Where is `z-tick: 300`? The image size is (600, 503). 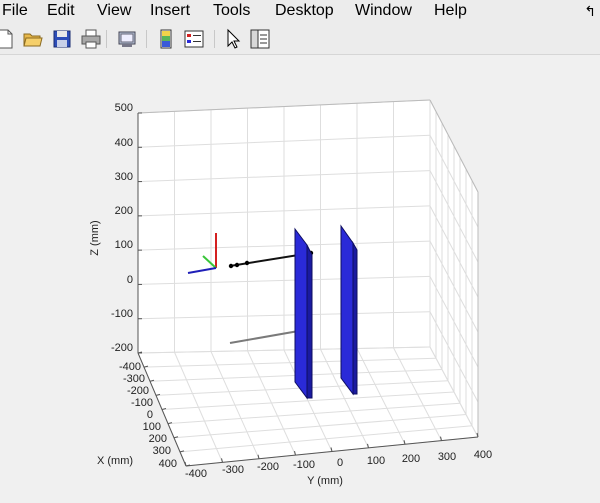 z-tick: 300 is located at coordinates (124, 177).